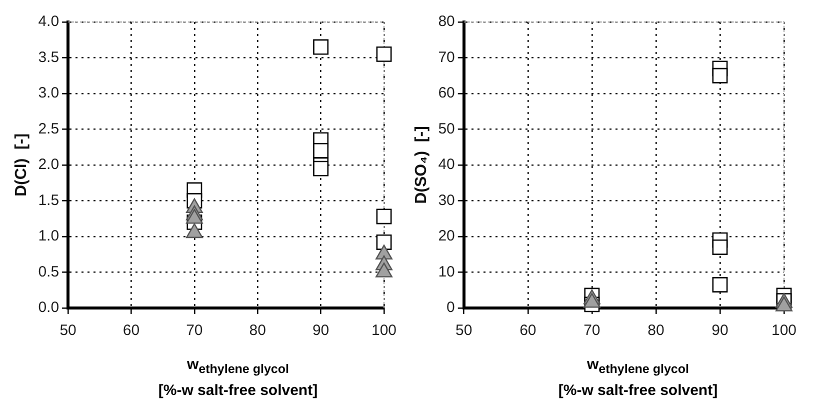 The image size is (839, 414). I want to click on y-tick-label: 0.0, so click(49, 307).